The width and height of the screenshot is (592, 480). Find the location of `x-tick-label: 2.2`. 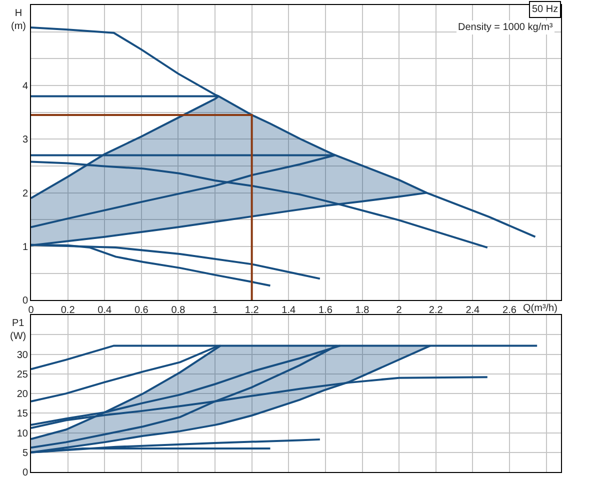

x-tick-label: 2.2 is located at coordinates (436, 310).